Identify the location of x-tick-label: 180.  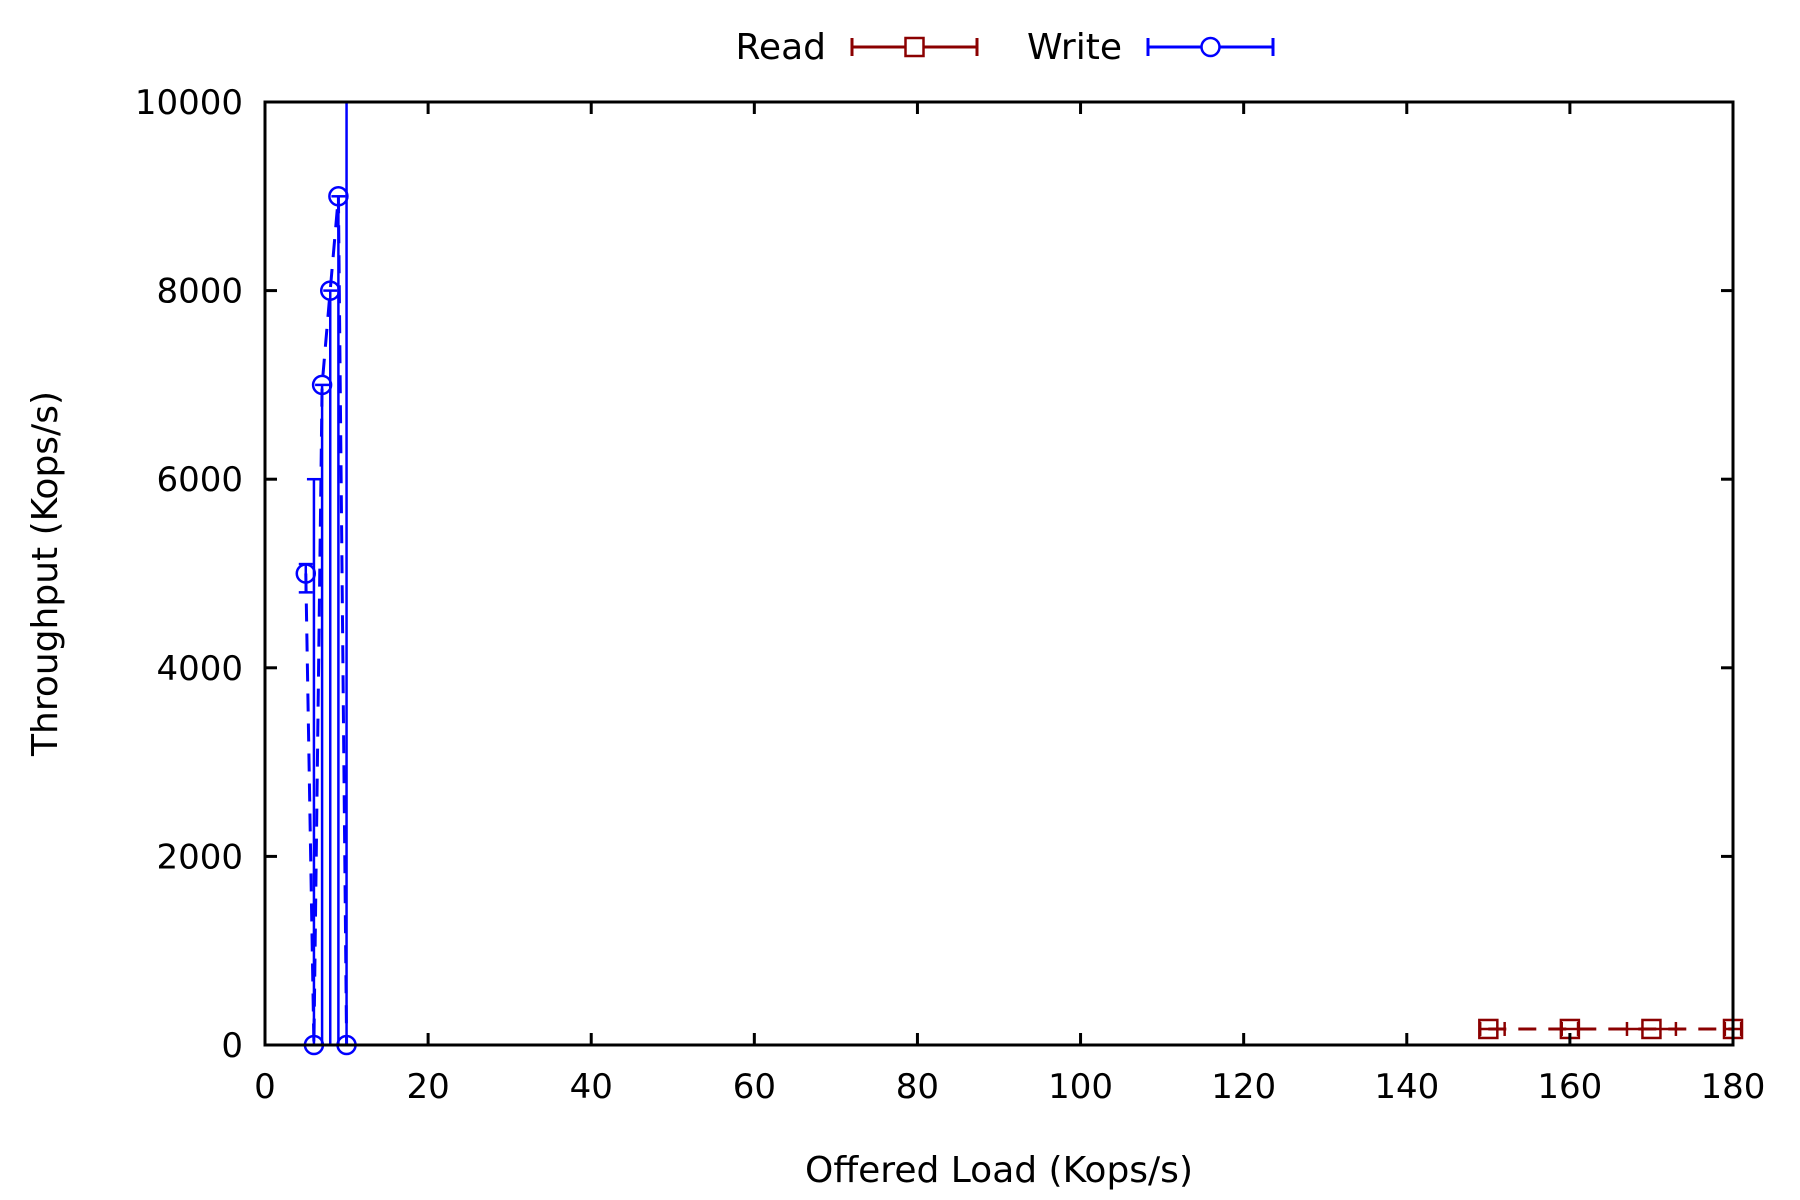
(1733, 1087).